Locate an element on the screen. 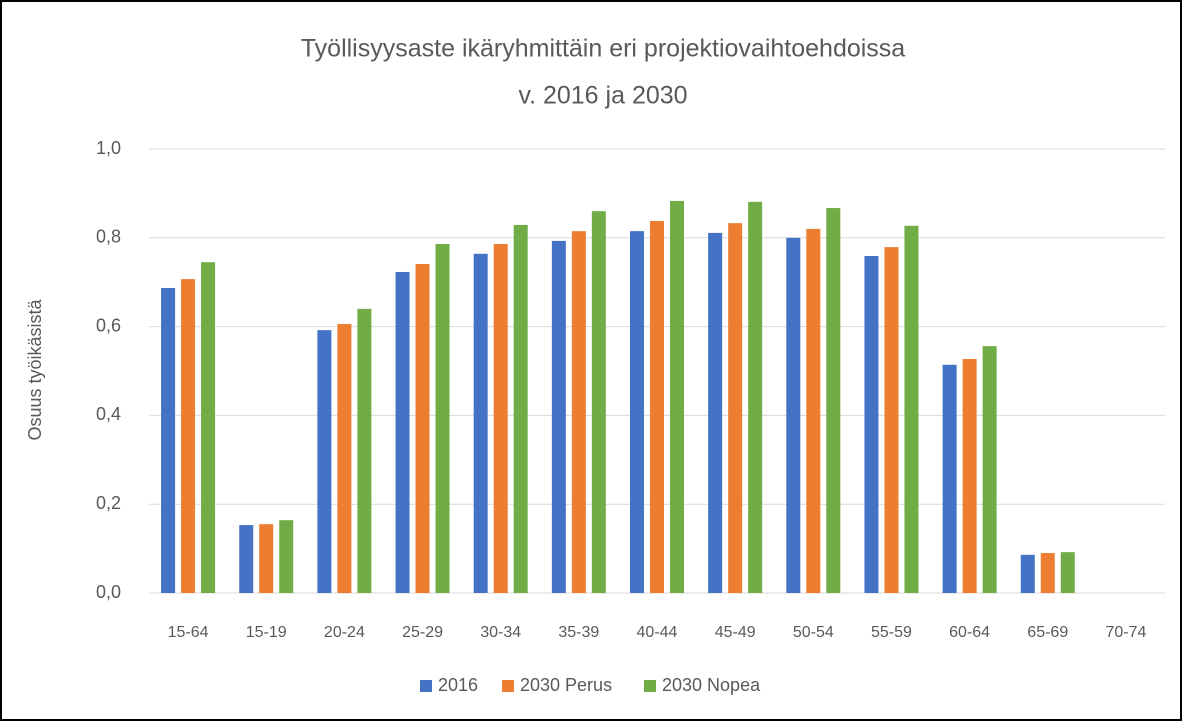 The image size is (1182, 721). x-tick-label: 15-19 is located at coordinates (266, 632).